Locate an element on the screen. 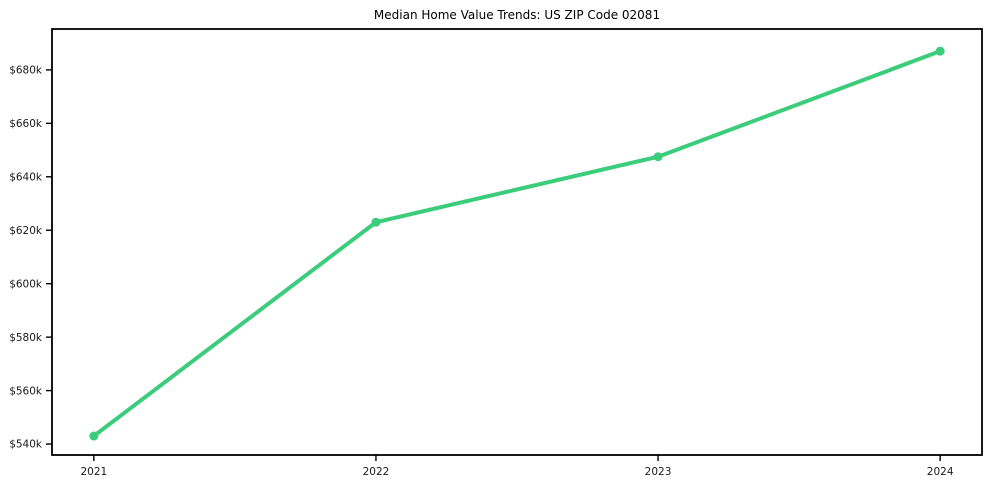 The width and height of the screenshot is (990, 490). y-tick-label: $540k is located at coordinates (26, 445).